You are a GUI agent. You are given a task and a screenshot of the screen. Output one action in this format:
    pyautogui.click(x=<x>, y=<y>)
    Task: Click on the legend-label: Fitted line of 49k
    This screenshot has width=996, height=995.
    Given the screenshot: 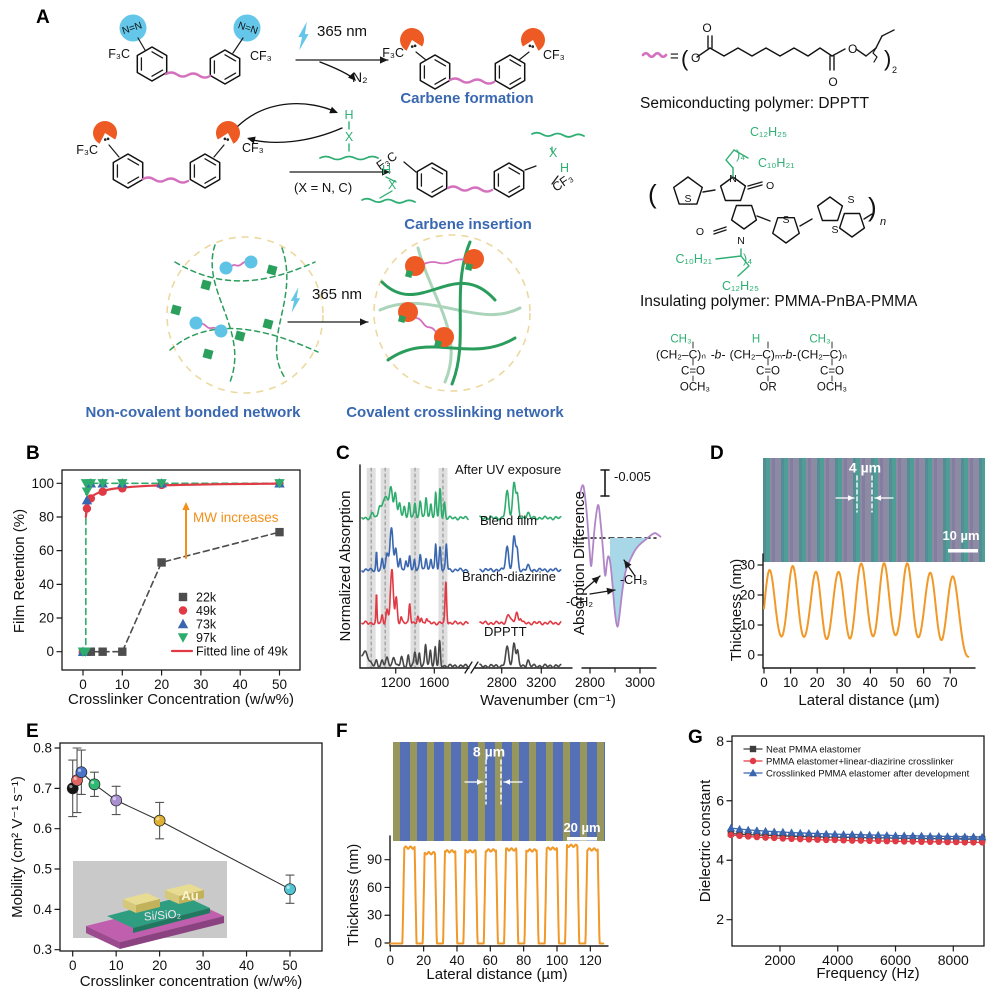 What is the action you would take?
    pyautogui.click(x=242, y=652)
    